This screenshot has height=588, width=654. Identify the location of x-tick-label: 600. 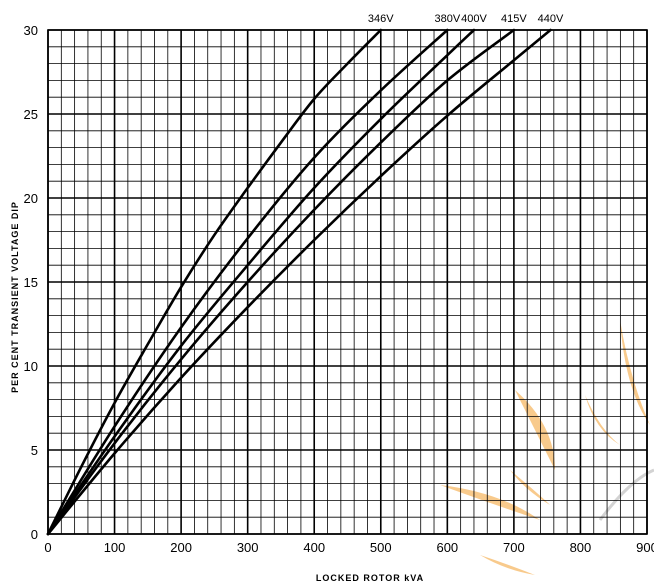
(447, 547).